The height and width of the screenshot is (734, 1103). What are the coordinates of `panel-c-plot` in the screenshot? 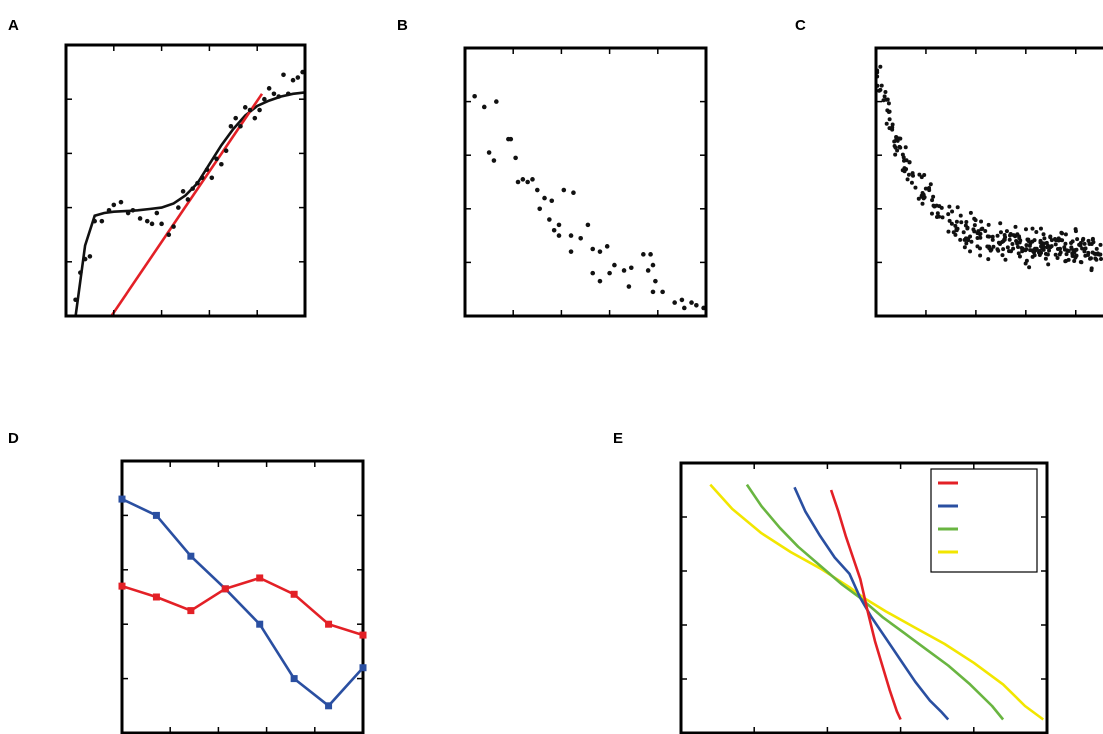 It's located at (988, 182).